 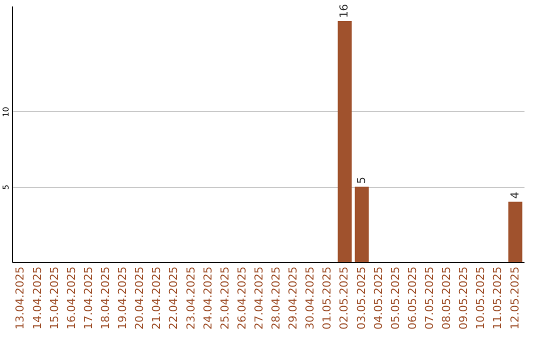 I want to click on x-tick-label: 30.04.2025, so click(x=310, y=298).